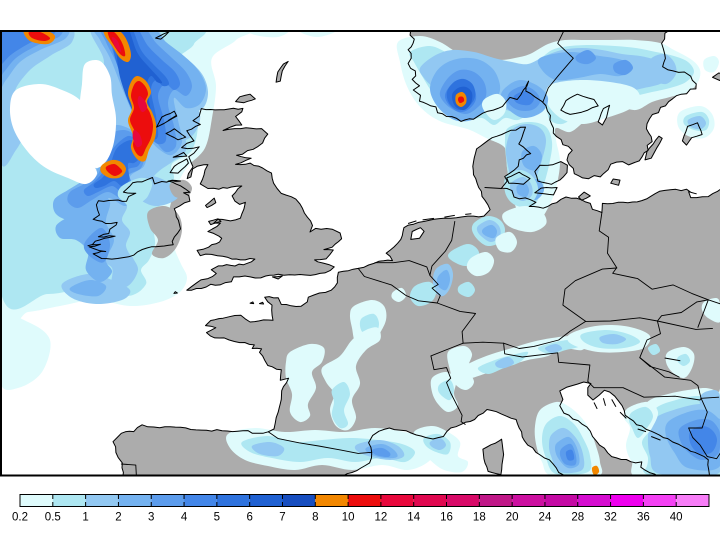 This screenshot has width=720, height=540. Describe the element at coordinates (85, 518) in the screenshot. I see `svg-text: 1` at that location.